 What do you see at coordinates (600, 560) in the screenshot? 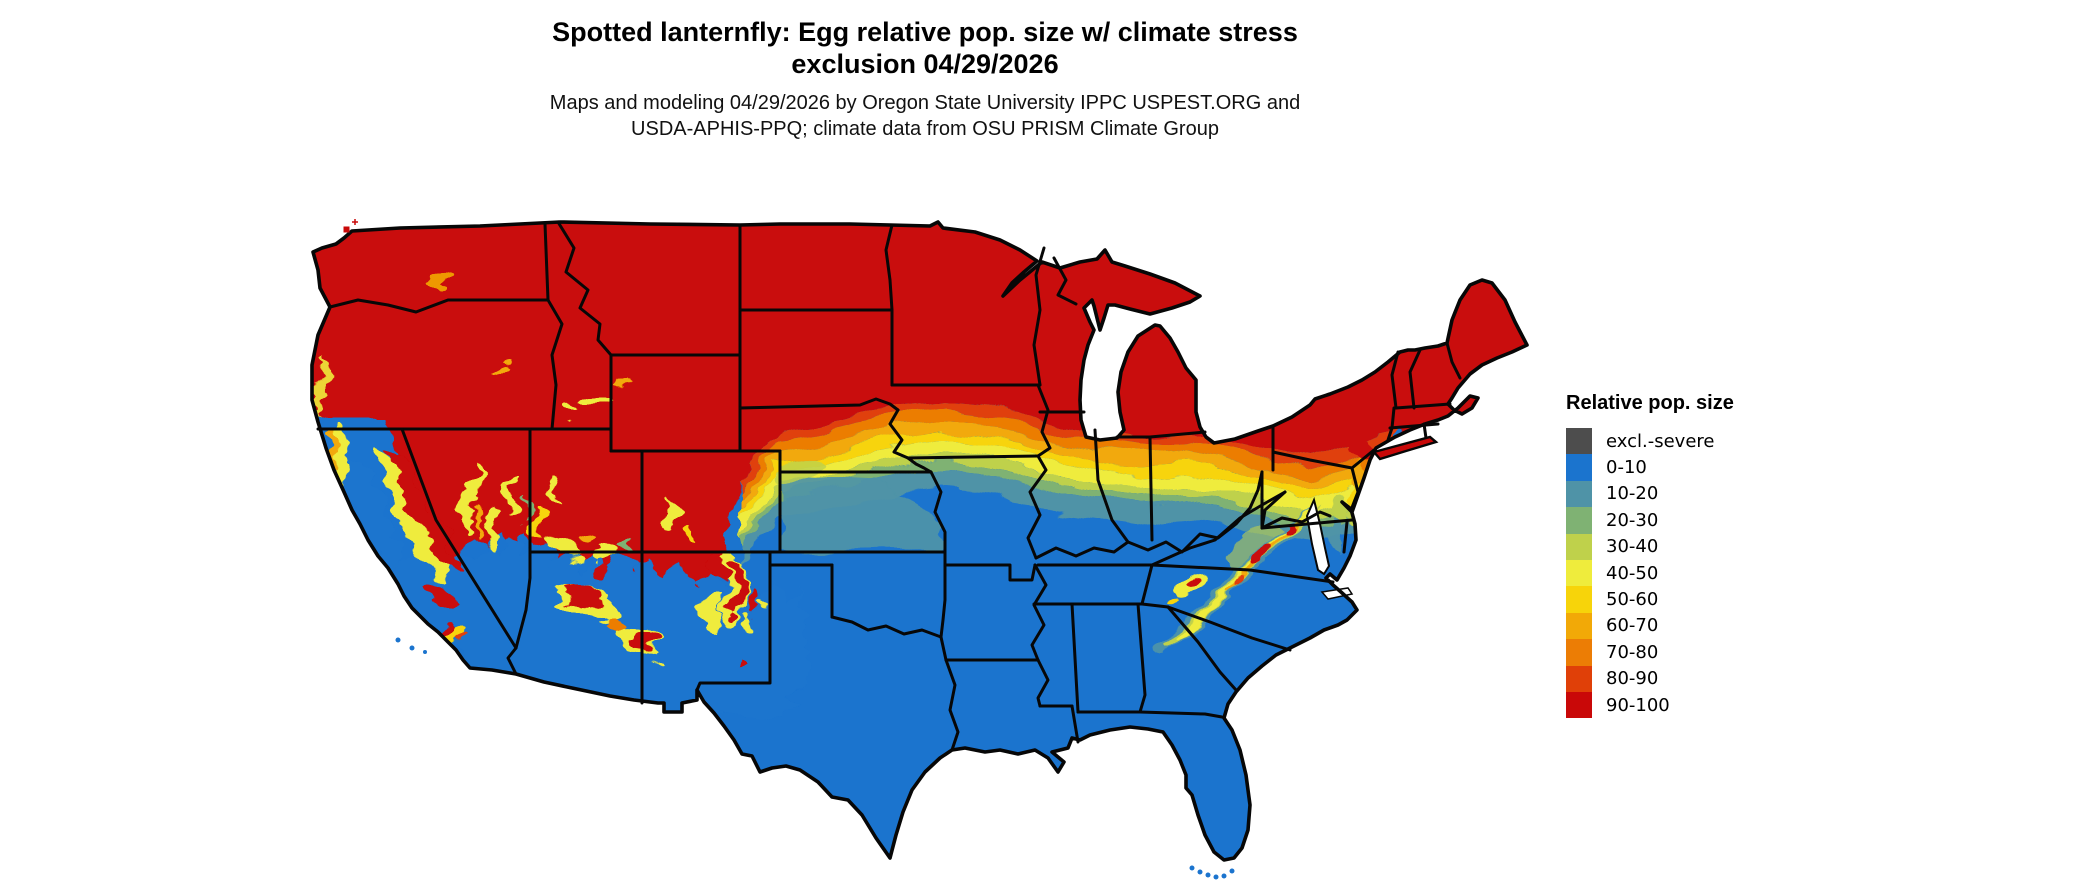
I see `utah-canyon-blue` at bounding box center [600, 560].